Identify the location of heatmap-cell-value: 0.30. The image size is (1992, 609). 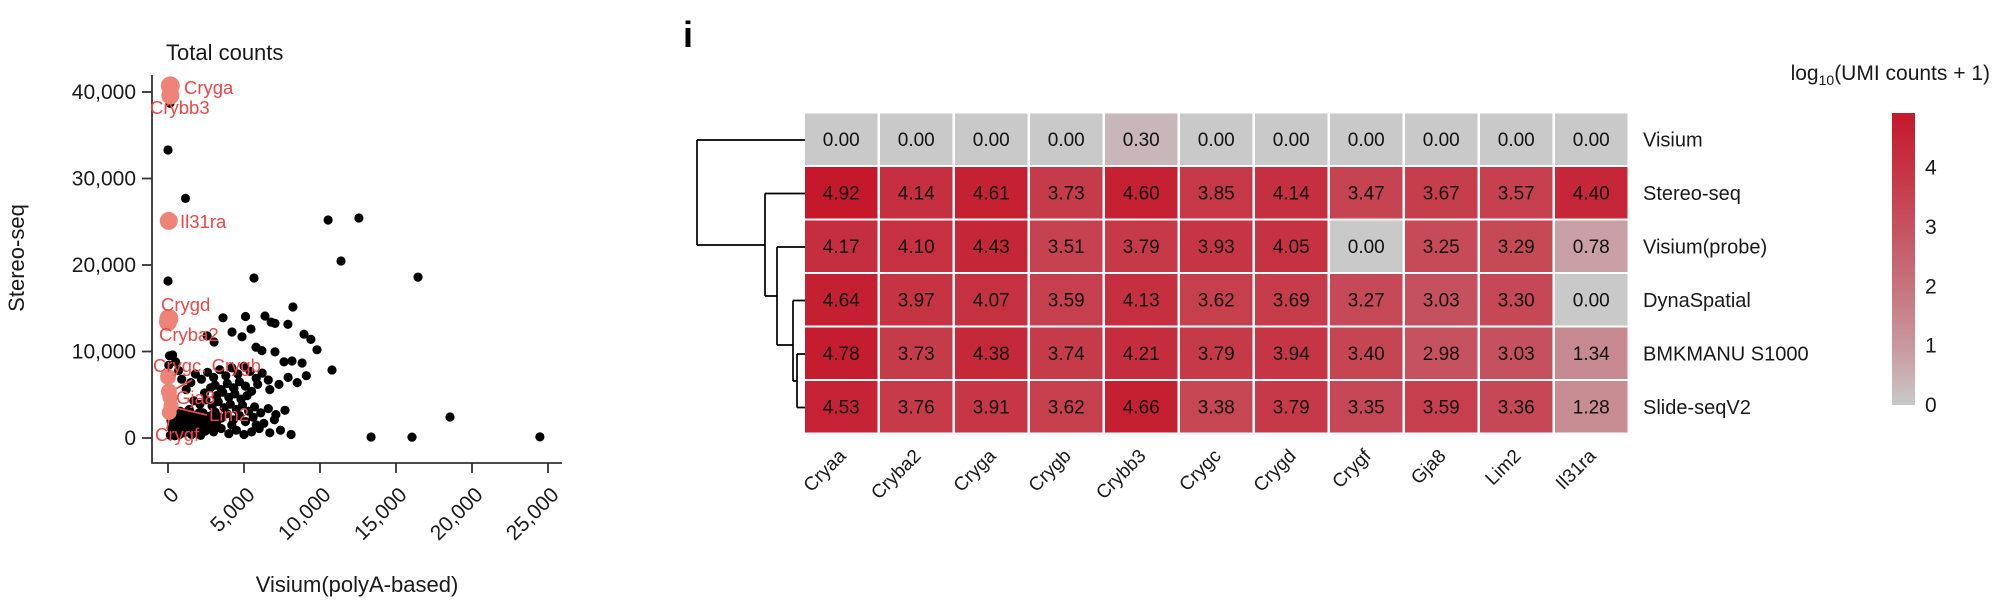
(1141, 140).